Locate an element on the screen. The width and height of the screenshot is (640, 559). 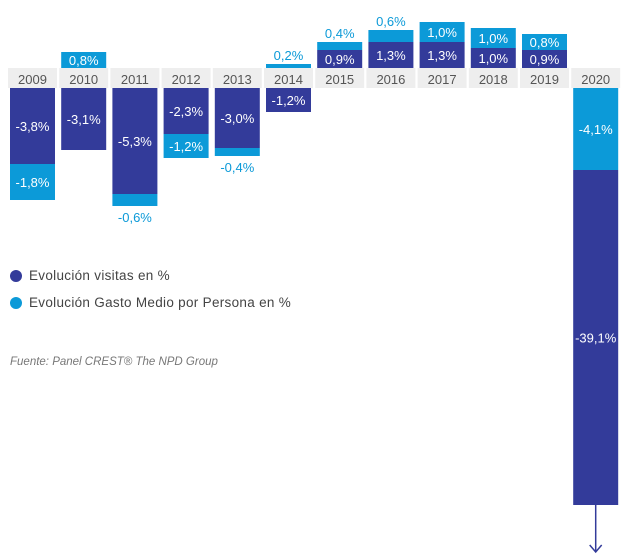
label-visitas-2010: -3,1% is located at coordinates (84, 119).